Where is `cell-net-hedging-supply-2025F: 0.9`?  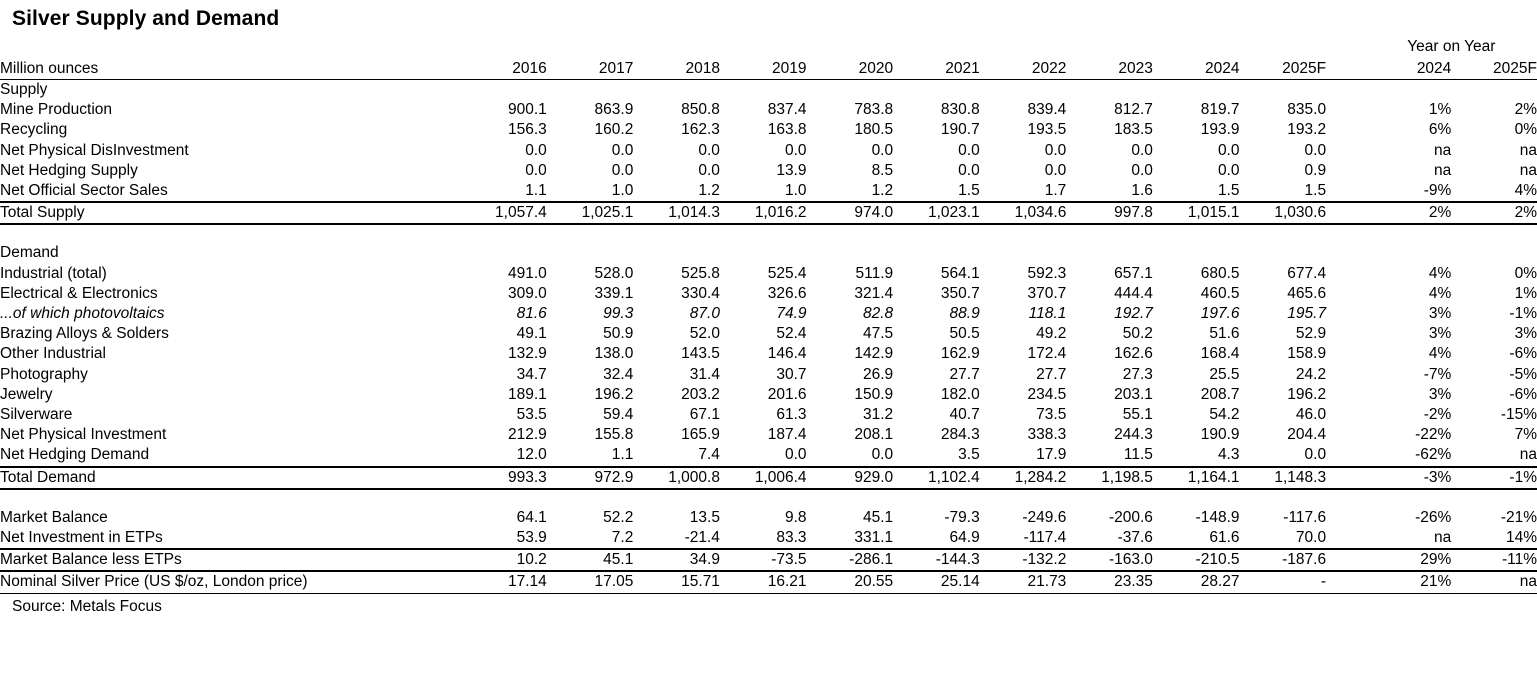
cell-net-hedging-supply-2025F: 0.9 is located at coordinates (1315, 170).